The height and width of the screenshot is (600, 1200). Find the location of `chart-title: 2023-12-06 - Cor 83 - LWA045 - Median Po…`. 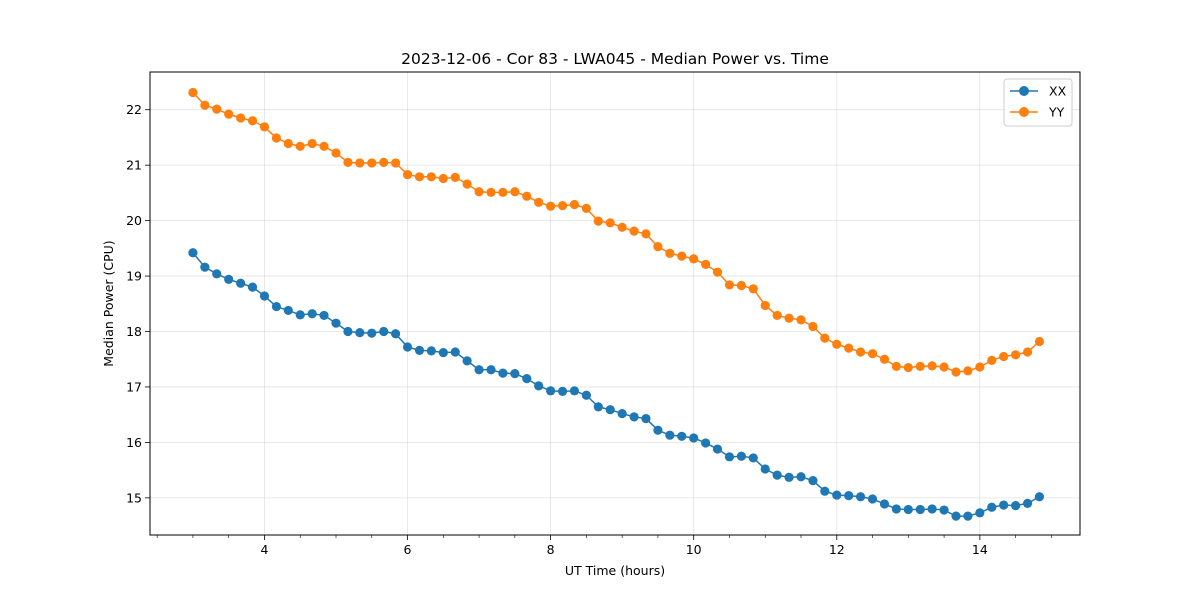

chart-title: 2023-12-06 - Cor 83 - LWA045 - Median Po… is located at coordinates (615, 59).